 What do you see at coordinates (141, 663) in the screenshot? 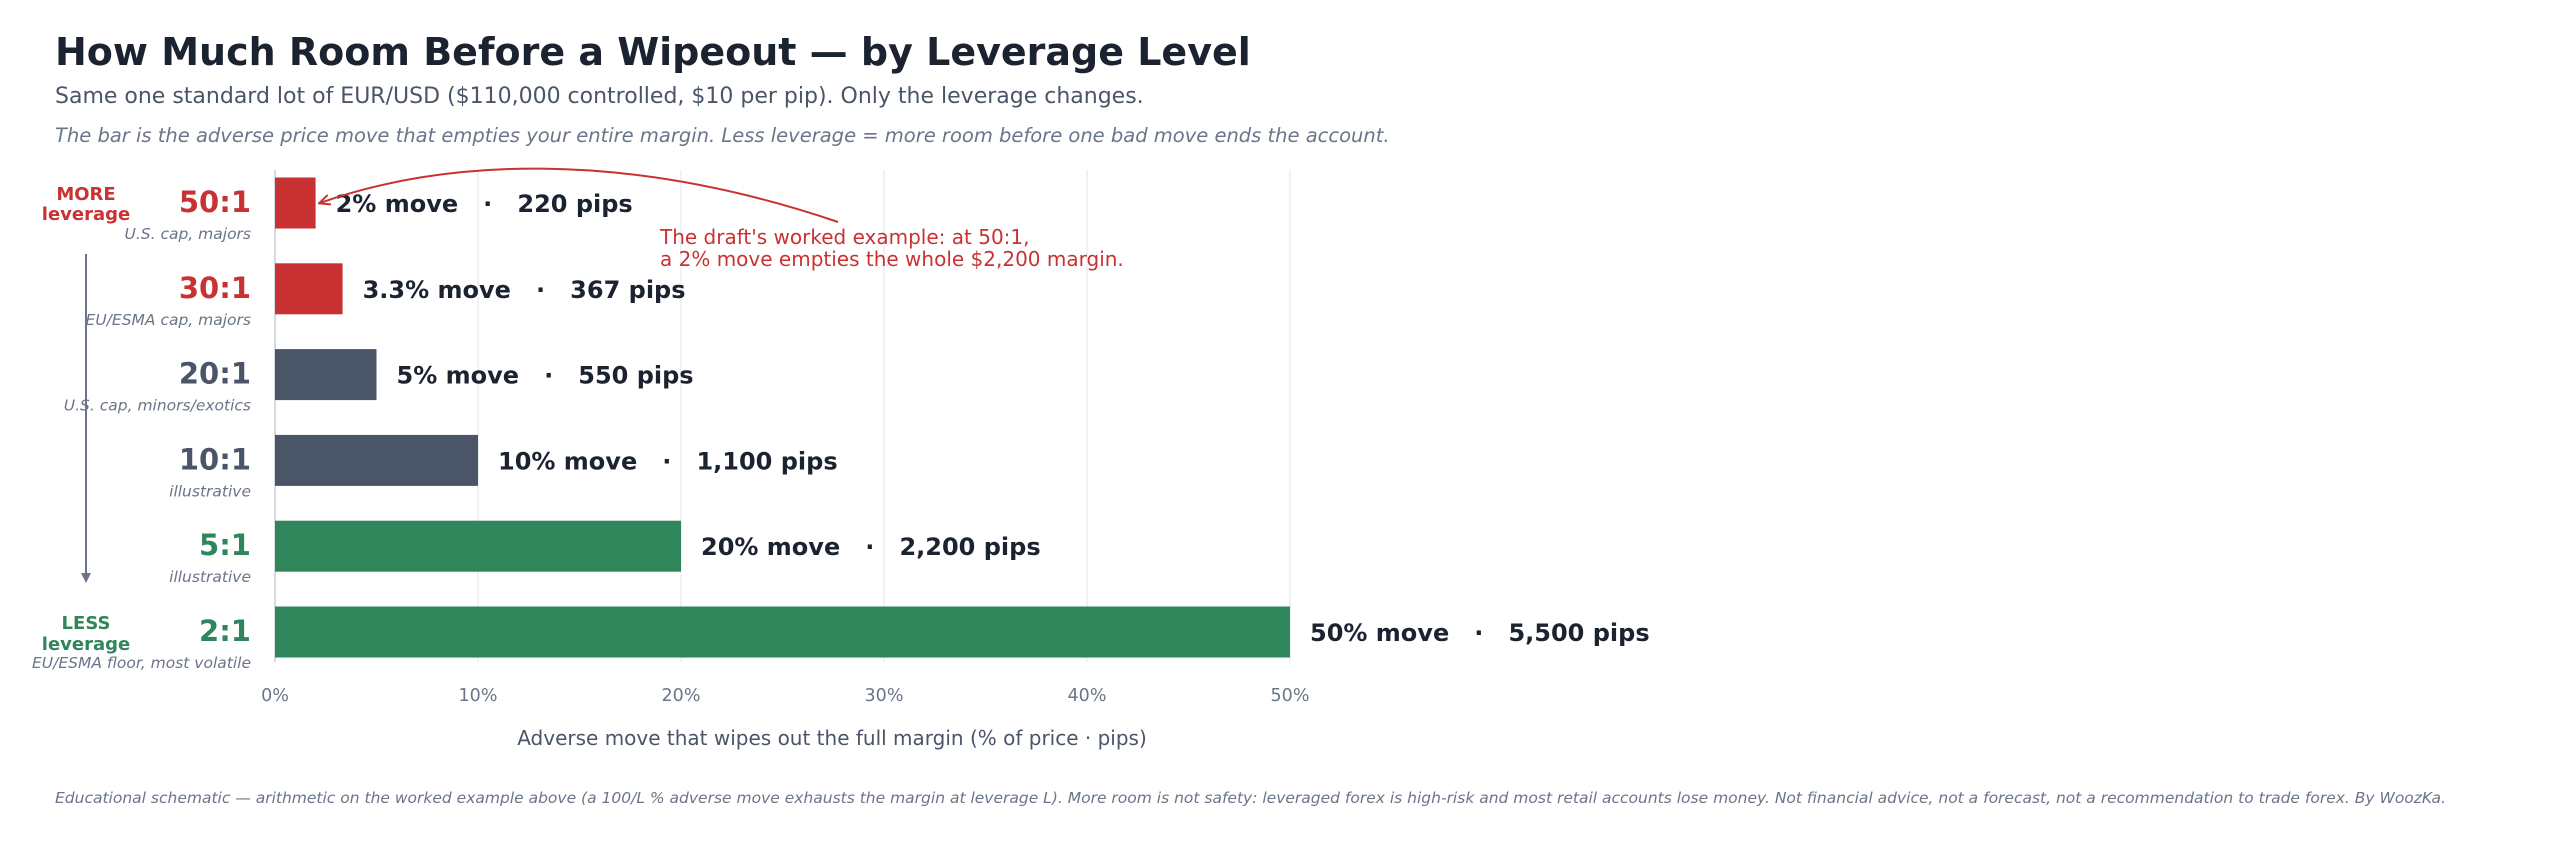
I see `category-sublabel: EU/ESMA floor, most volatile` at bounding box center [141, 663].